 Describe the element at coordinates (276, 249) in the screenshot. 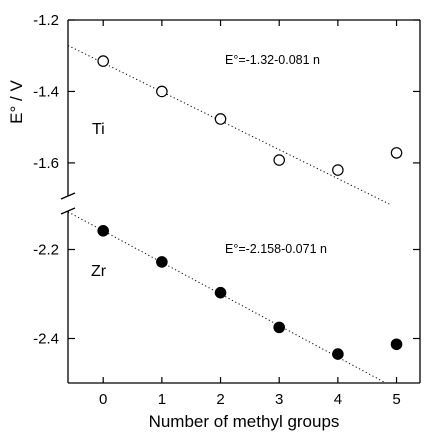

I see `fit-equation-label: E°=-2.158-0.071 n` at that location.